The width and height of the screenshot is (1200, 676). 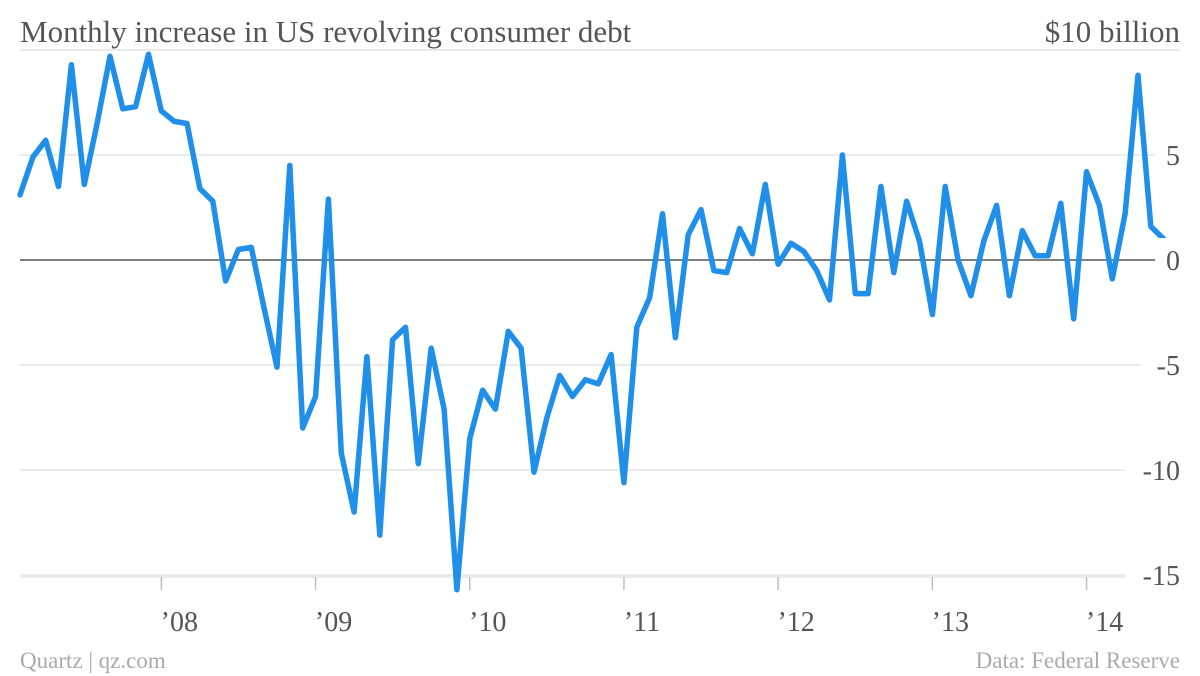 I want to click on y-tick-label: 5, so click(x=1173, y=156).